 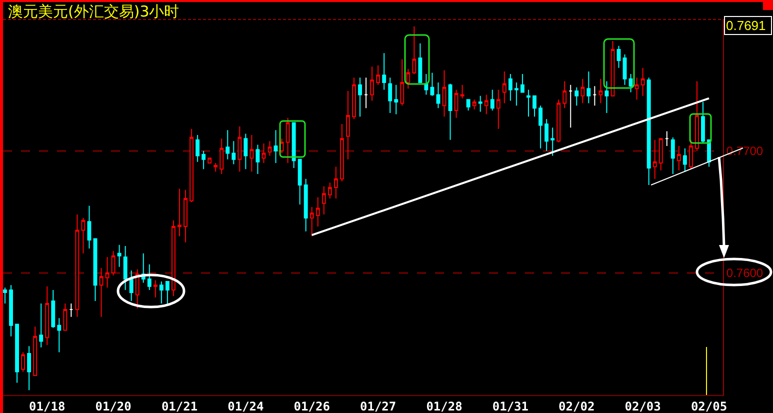 I want to click on x-tick-label: 01/24, so click(x=246, y=406).